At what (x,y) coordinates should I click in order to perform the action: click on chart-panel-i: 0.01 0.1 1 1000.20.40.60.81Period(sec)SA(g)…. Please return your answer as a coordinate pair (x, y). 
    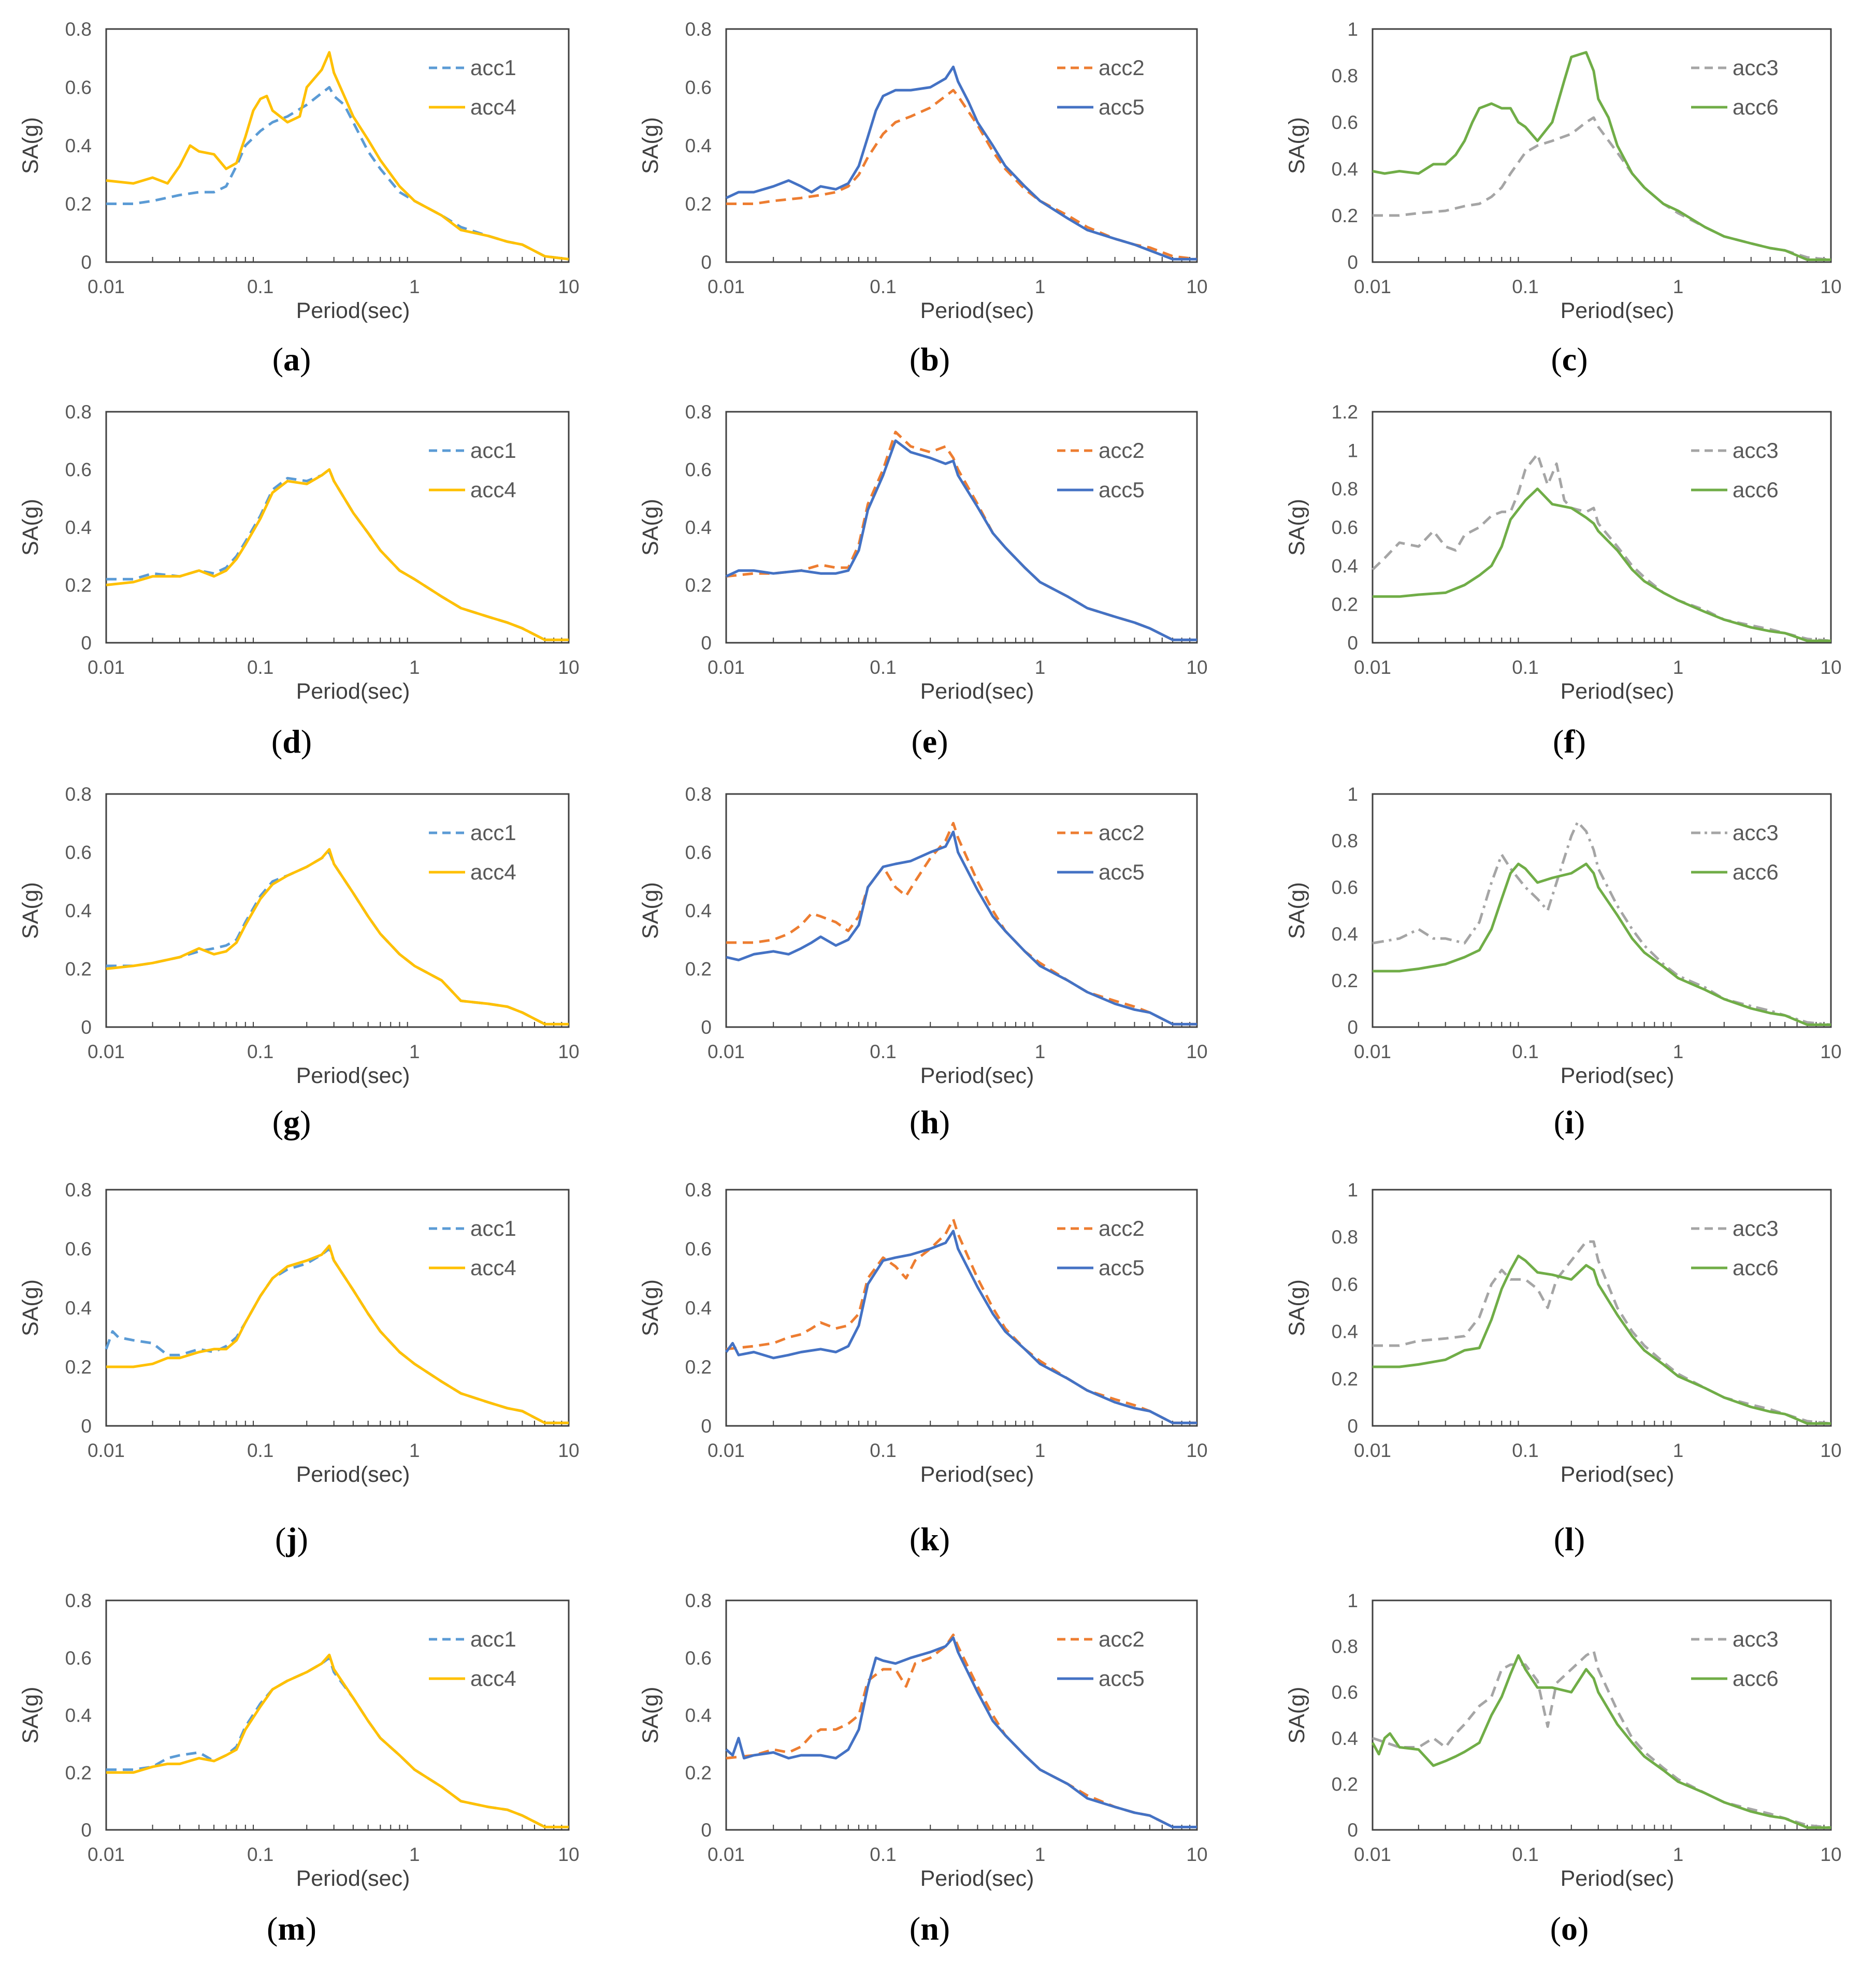
    Looking at the image, I should click on (1563, 962).